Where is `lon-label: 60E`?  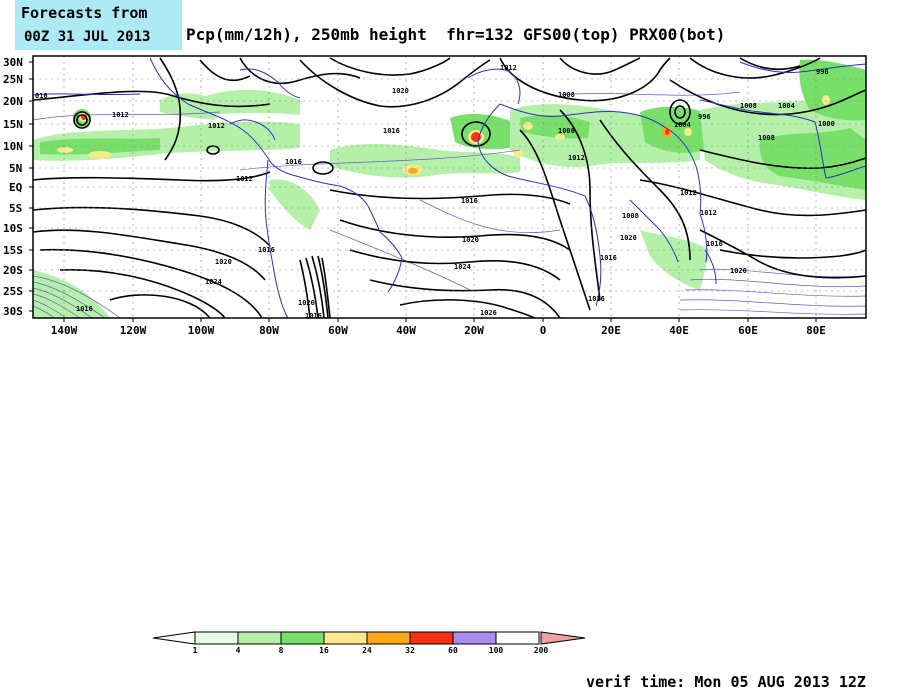
lon-label: 60E is located at coordinates (748, 330).